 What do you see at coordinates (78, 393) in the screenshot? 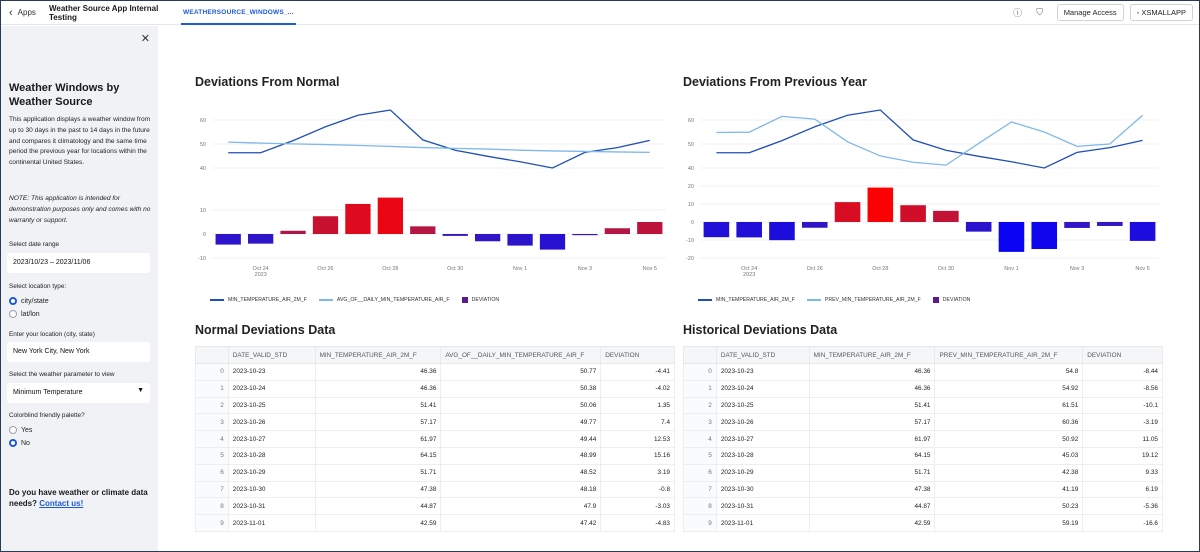
I see `parameter-select: Minimum Temperature ▼` at bounding box center [78, 393].